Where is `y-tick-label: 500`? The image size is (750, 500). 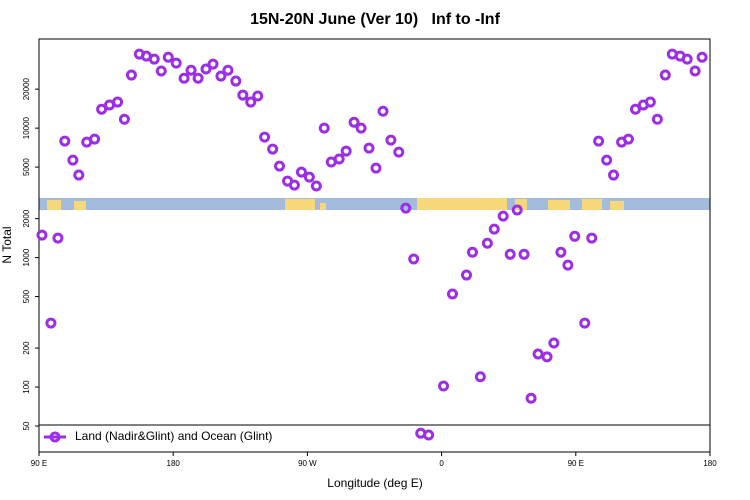
y-tick-label: 500 is located at coordinates (26, 296).